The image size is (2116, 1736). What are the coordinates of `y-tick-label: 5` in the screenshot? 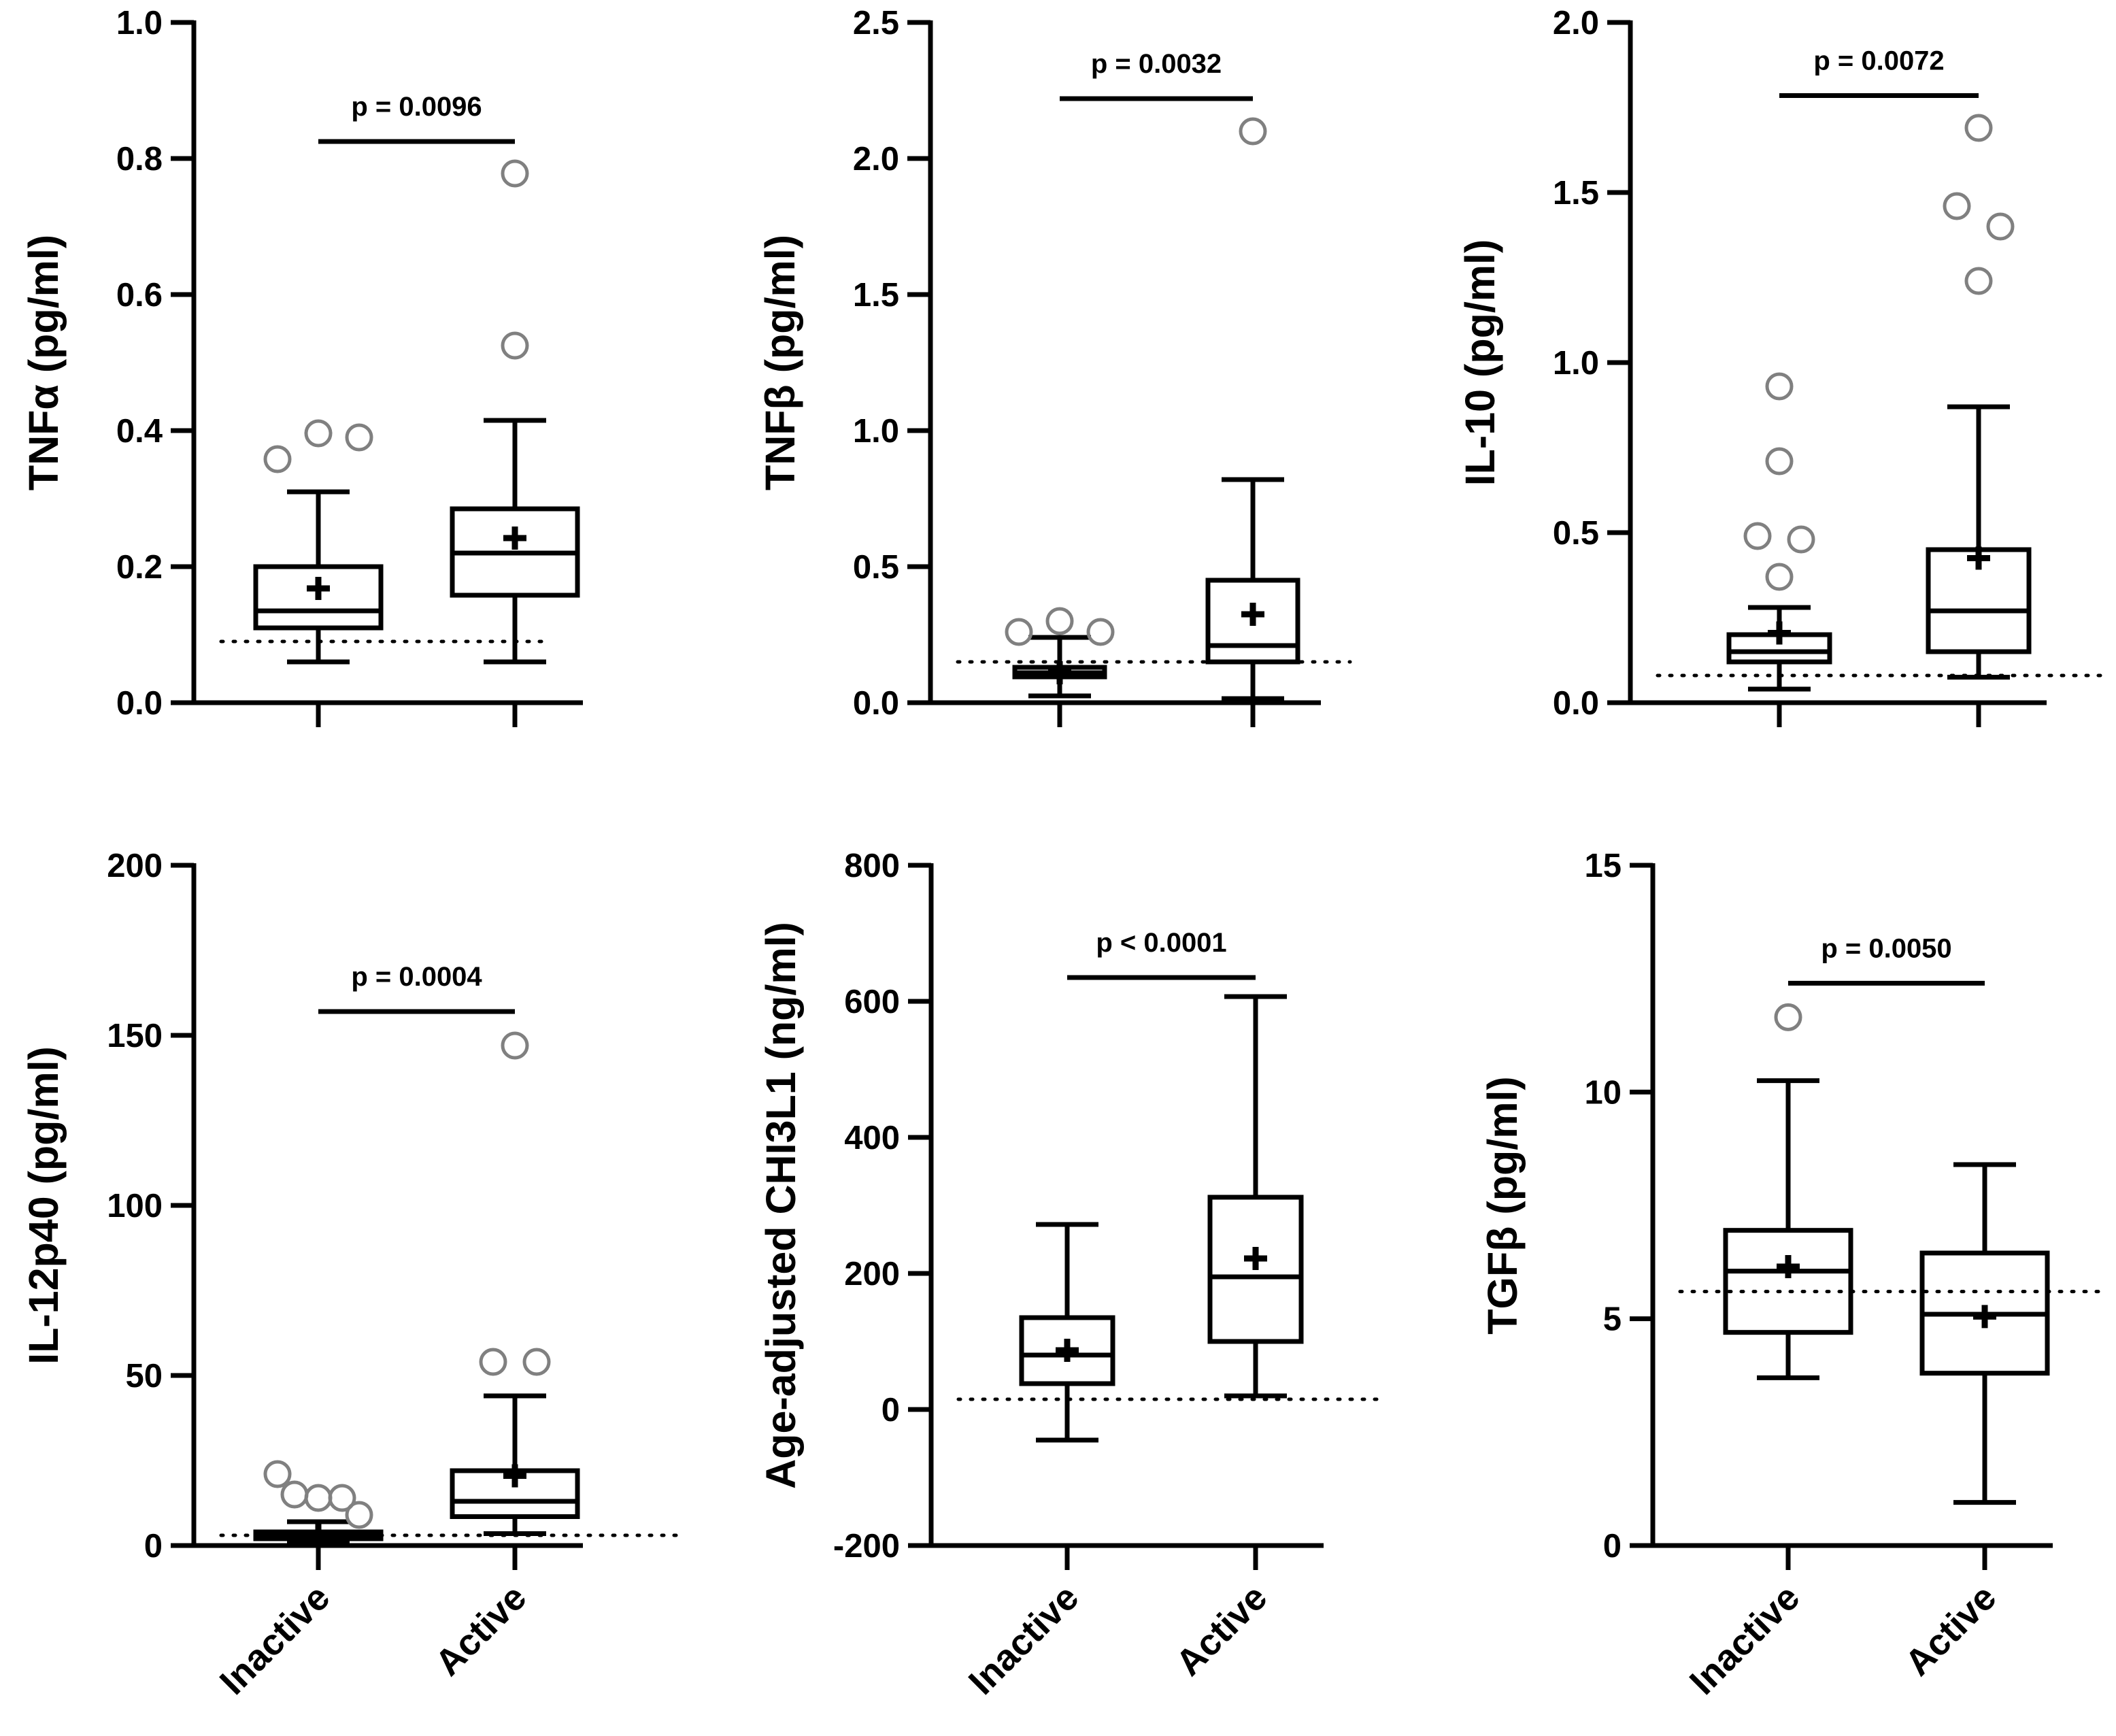 It's located at (1612, 1319).